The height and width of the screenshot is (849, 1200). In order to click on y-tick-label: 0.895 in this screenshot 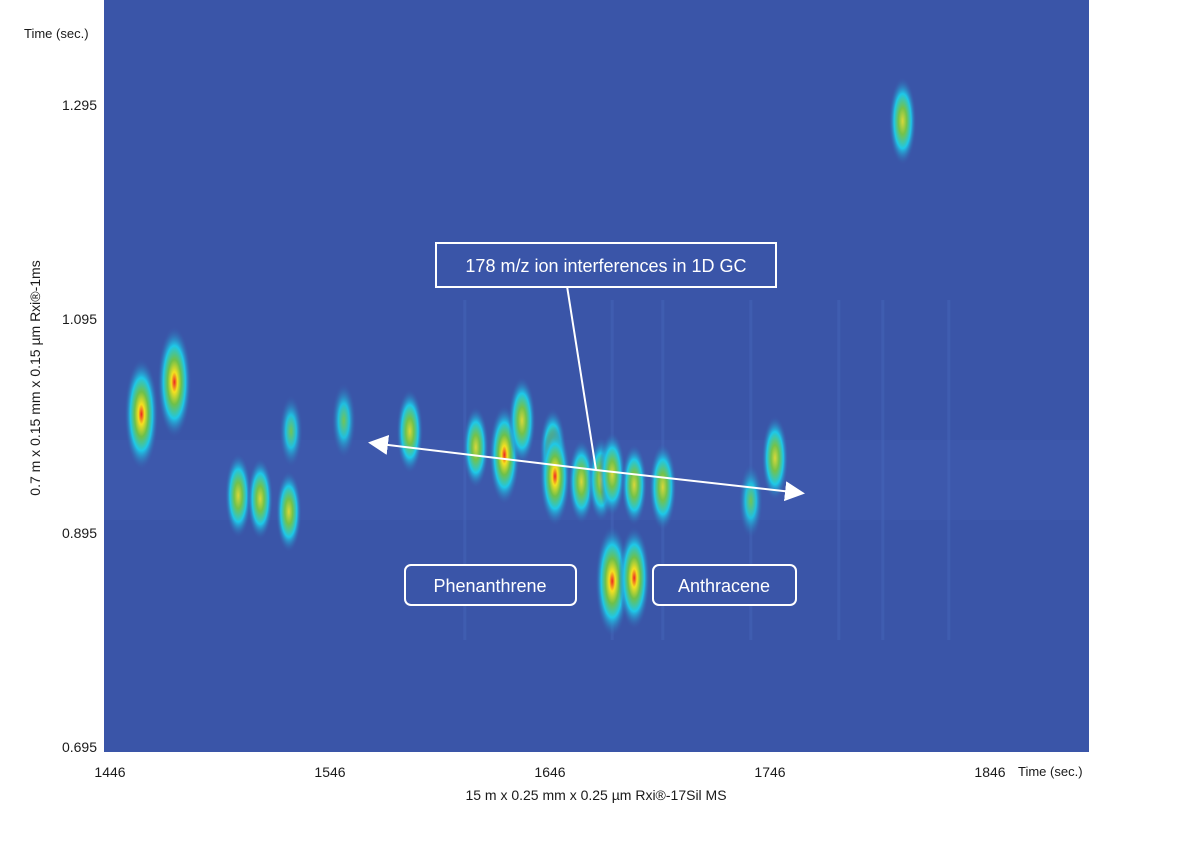, I will do `click(79, 533)`.